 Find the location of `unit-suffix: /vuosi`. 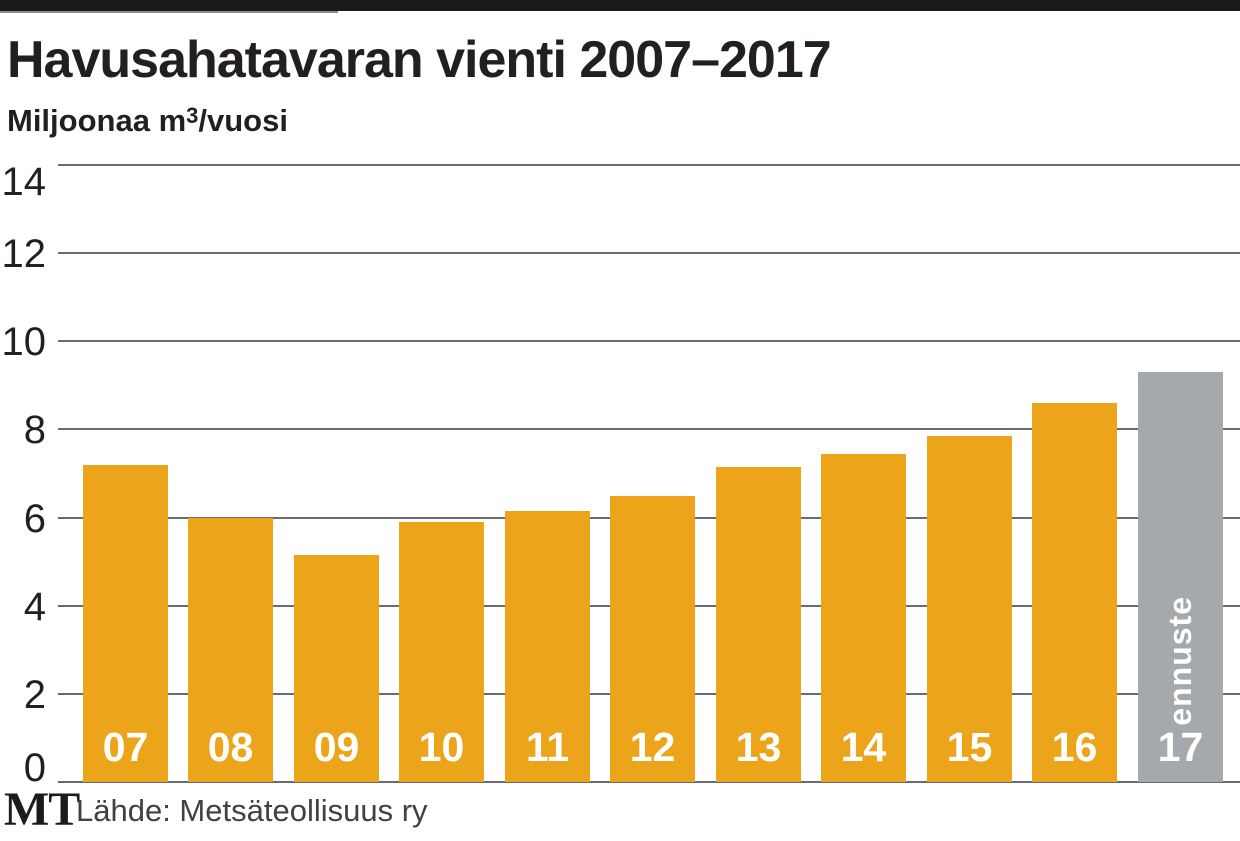

unit-suffix: /vuosi is located at coordinates (243, 120).